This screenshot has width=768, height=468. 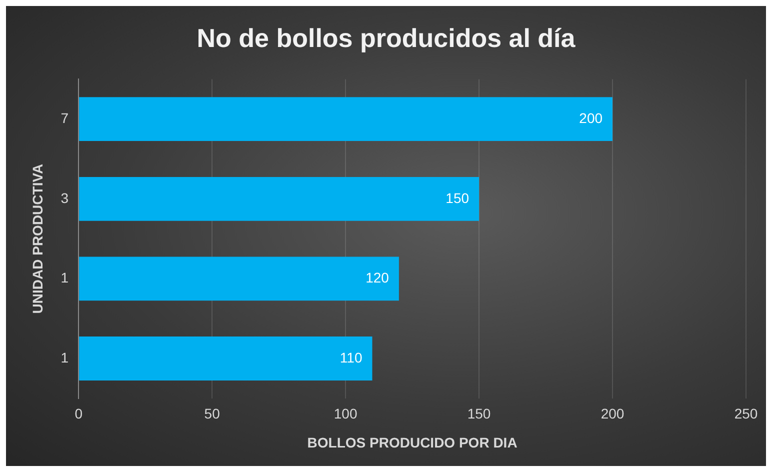 I want to click on x-tick-label: 50, so click(x=212, y=414).